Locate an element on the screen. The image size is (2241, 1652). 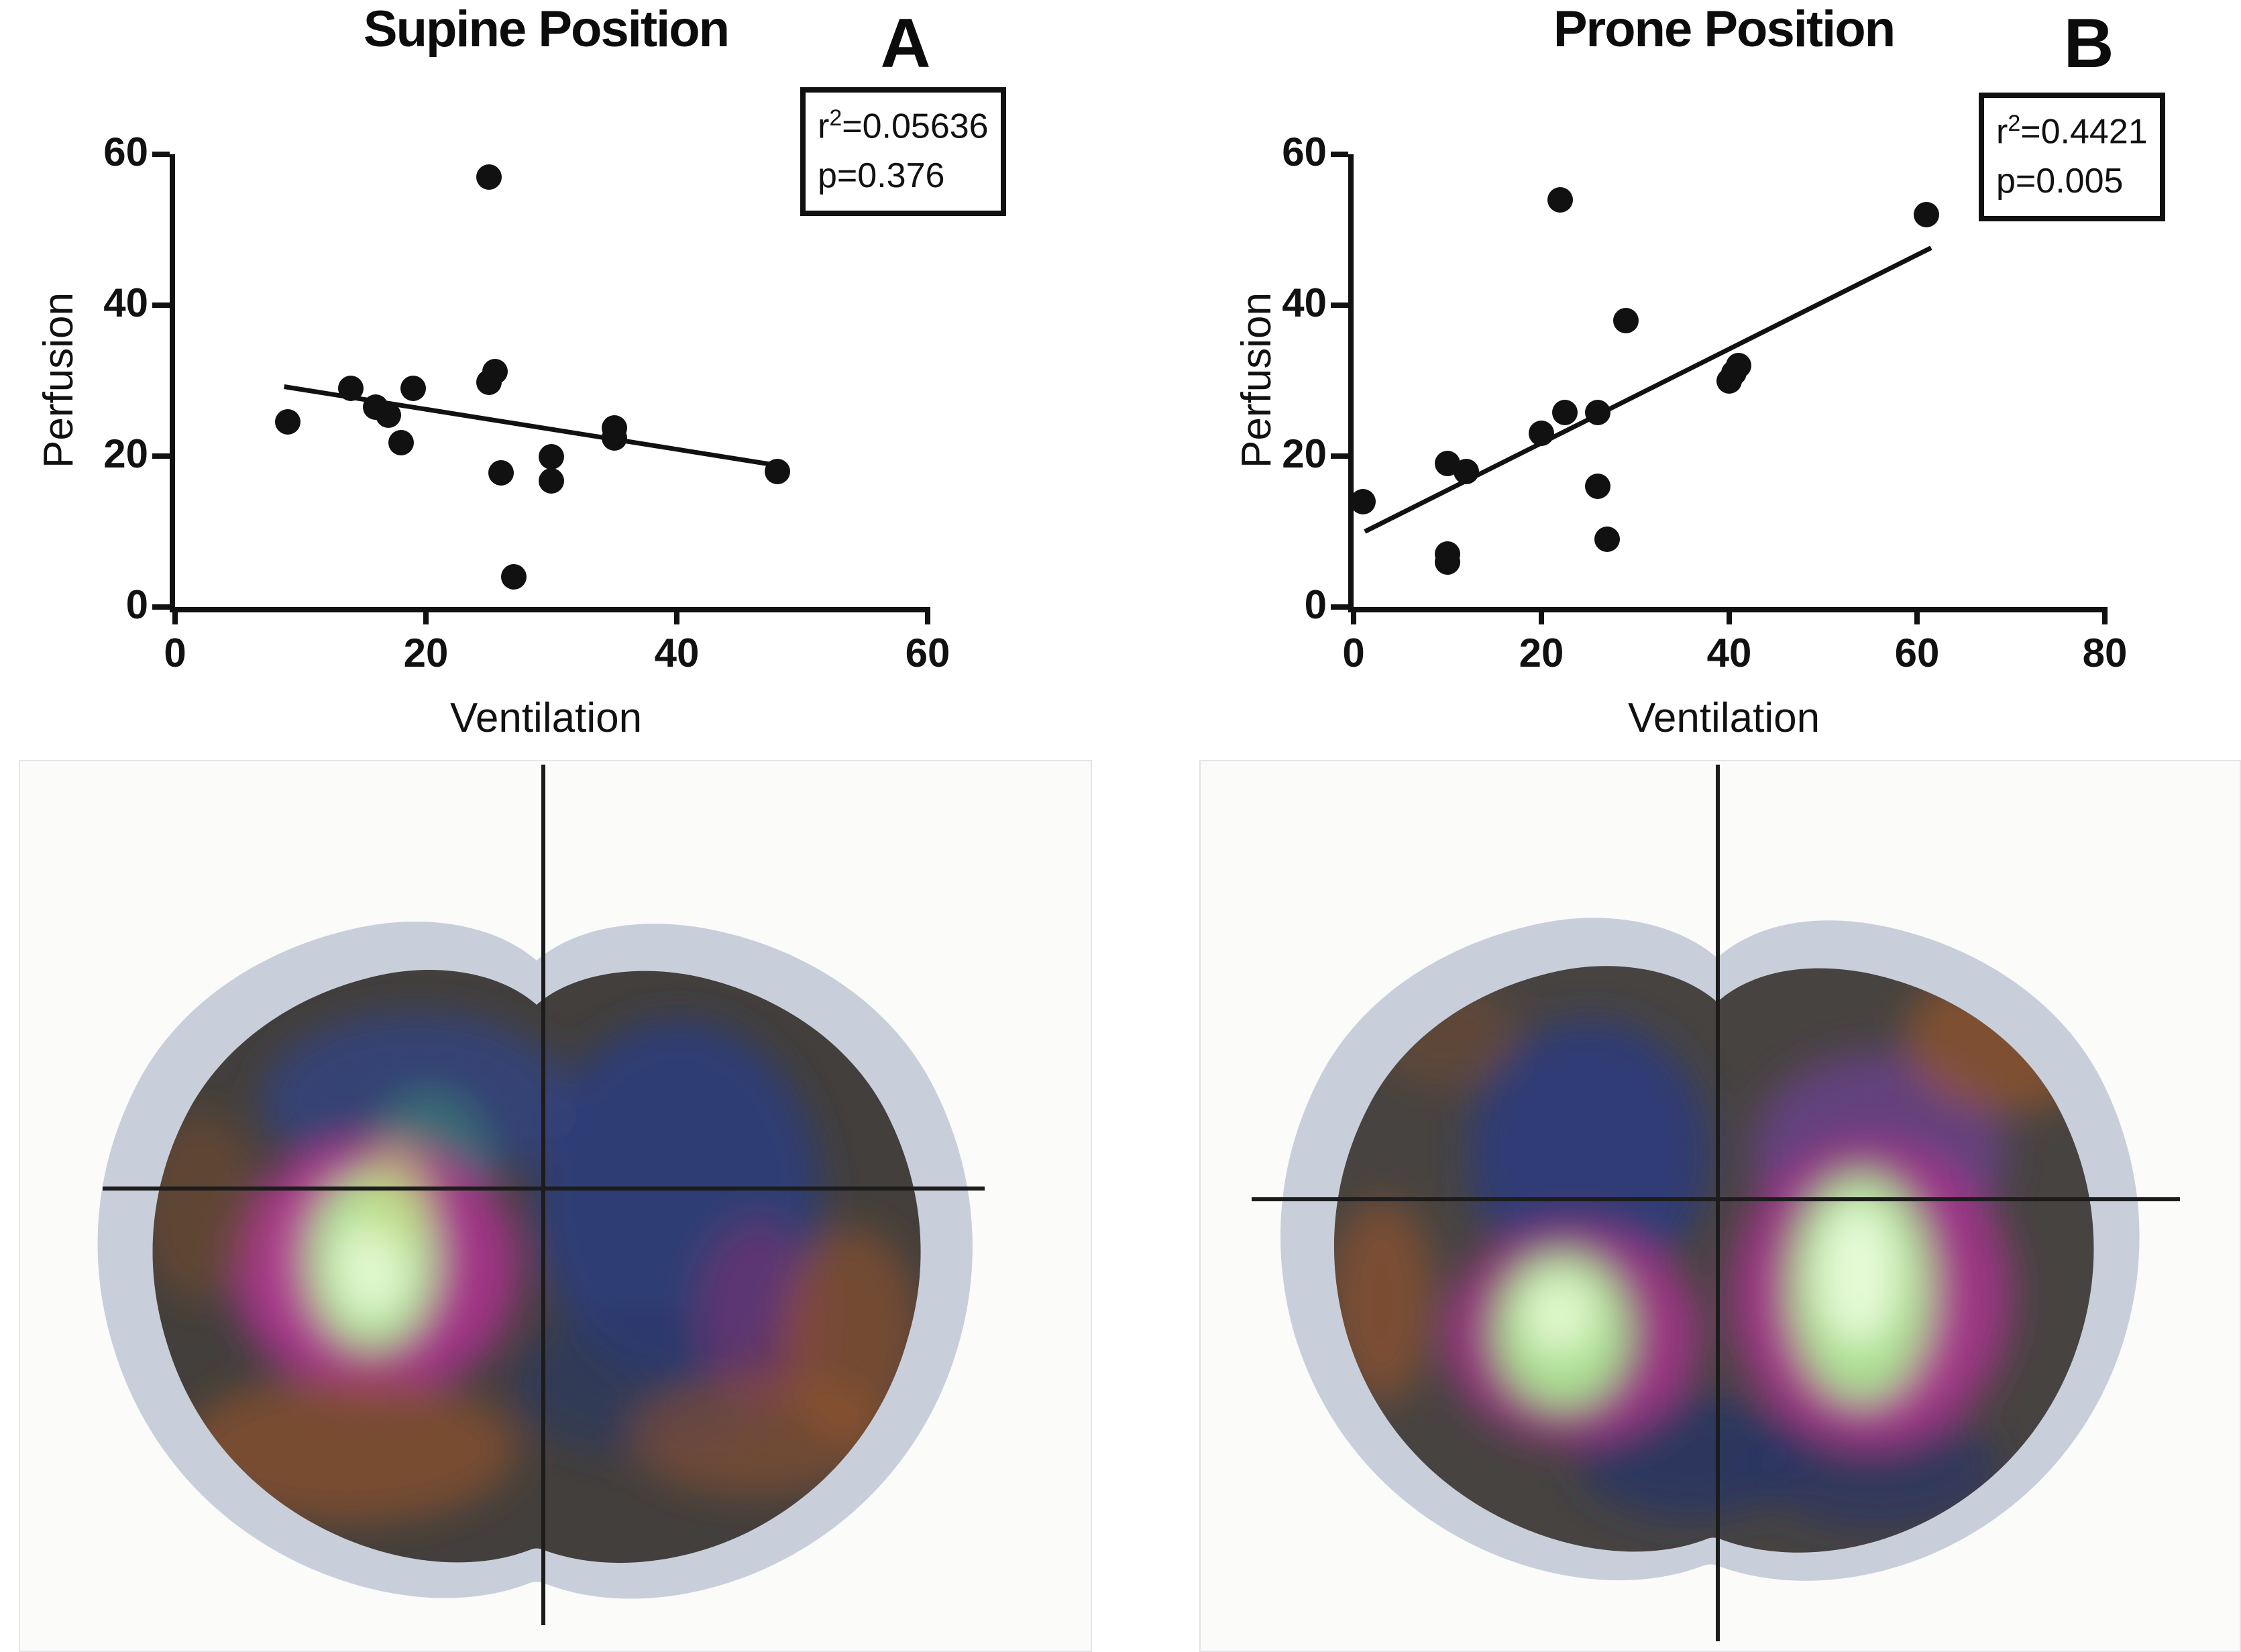
plot-b-area: 0 20 40 60 80 0 20 40 60 is located at coordinates (1704, 402).